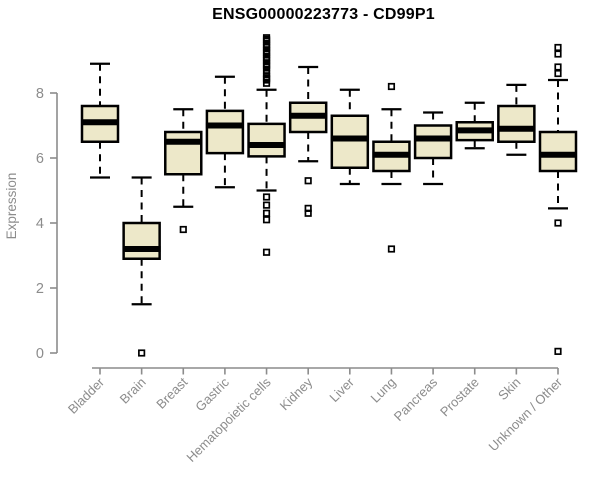  What do you see at coordinates (133, 391) in the screenshot?
I see `x-category-label: Brain` at bounding box center [133, 391].